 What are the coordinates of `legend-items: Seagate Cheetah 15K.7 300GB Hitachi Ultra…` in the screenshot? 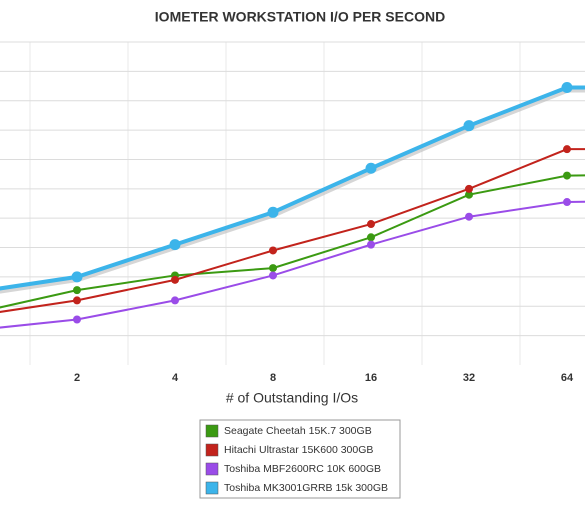 It's located at (296, 459).